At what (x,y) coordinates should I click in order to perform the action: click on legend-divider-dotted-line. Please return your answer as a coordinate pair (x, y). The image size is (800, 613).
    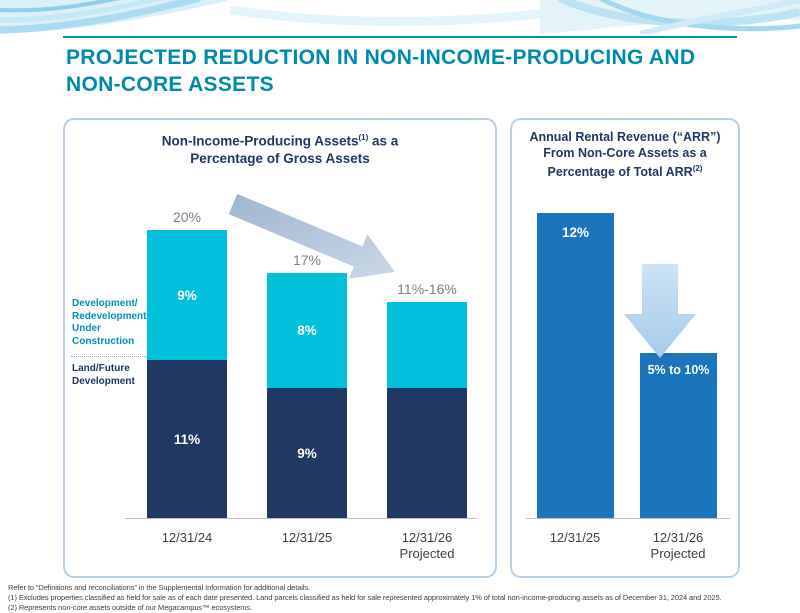
    Looking at the image, I should click on (114, 356).